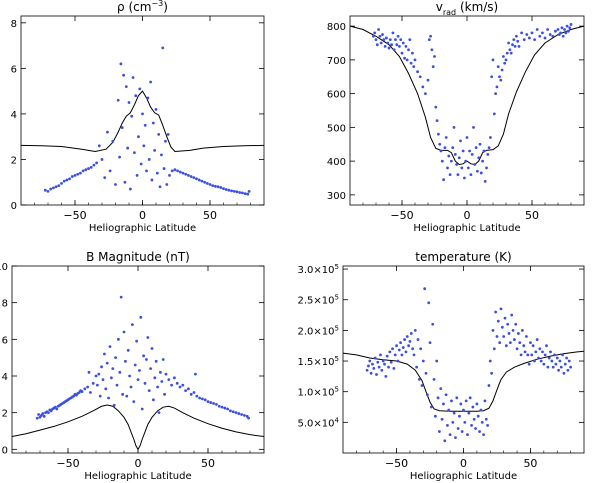 The height and width of the screenshot is (483, 595). Describe the element at coordinates (5, 304) in the screenshot. I see `bmag-y-tick-label: 8` at that location.